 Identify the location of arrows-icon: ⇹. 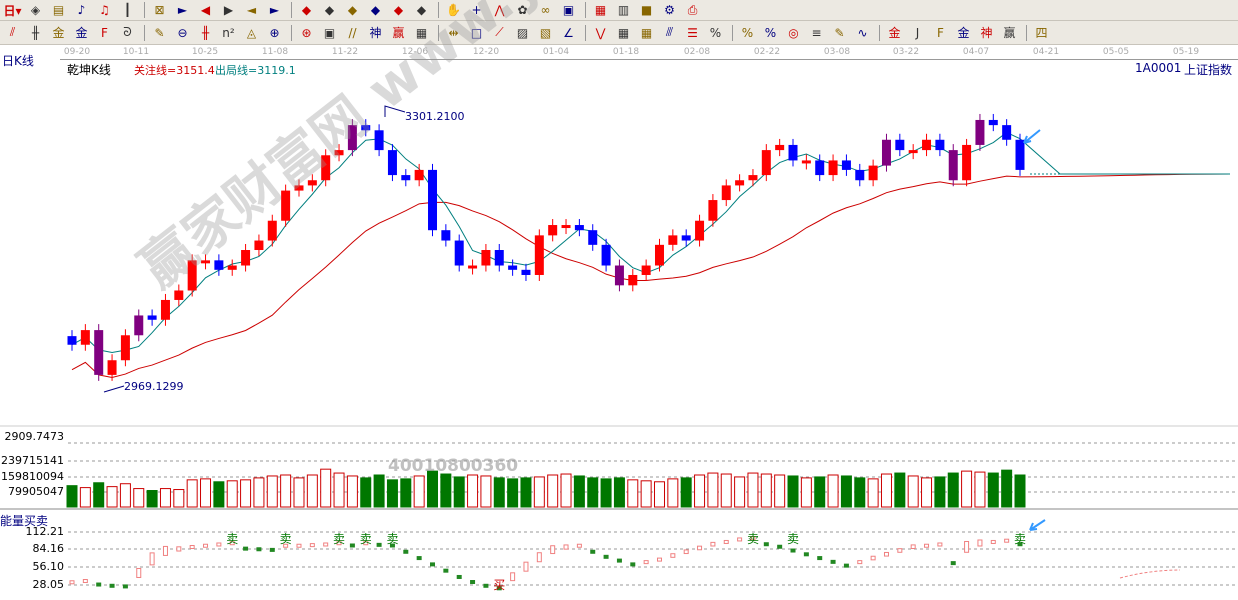
(453, 32).